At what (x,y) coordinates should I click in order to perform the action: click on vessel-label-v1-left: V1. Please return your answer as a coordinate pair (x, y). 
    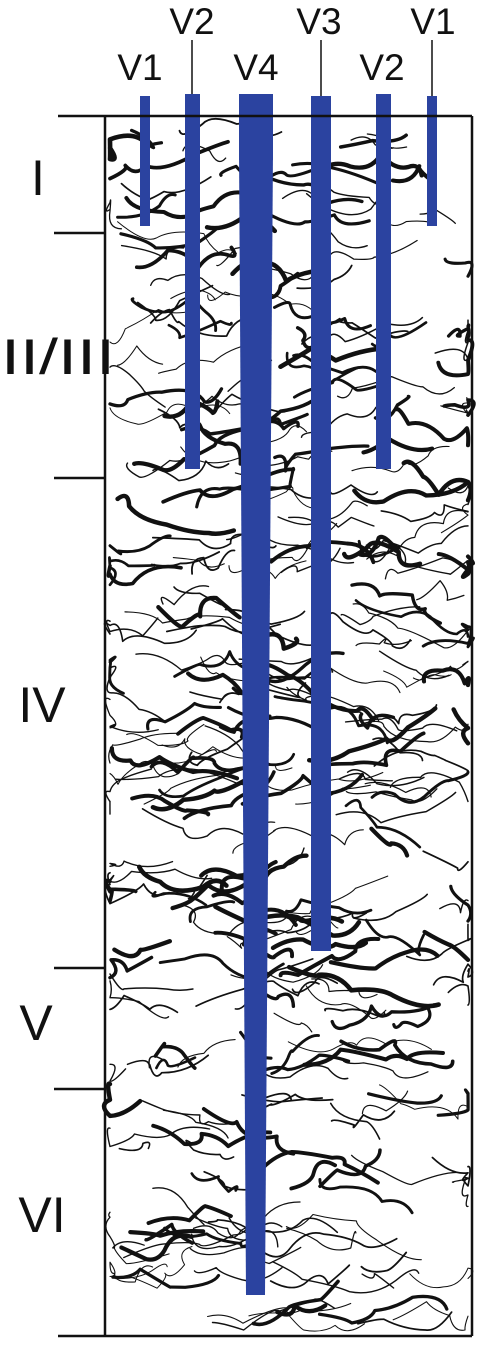
    Looking at the image, I should click on (139, 67).